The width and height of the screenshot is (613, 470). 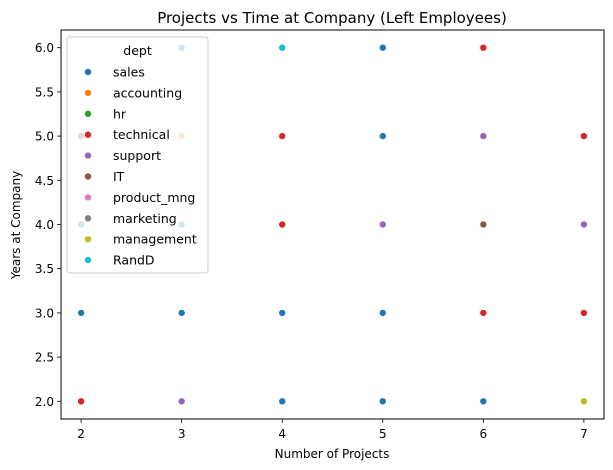 What do you see at coordinates (88, 176) in the screenshot?
I see `legend-marker-IT` at bounding box center [88, 176].